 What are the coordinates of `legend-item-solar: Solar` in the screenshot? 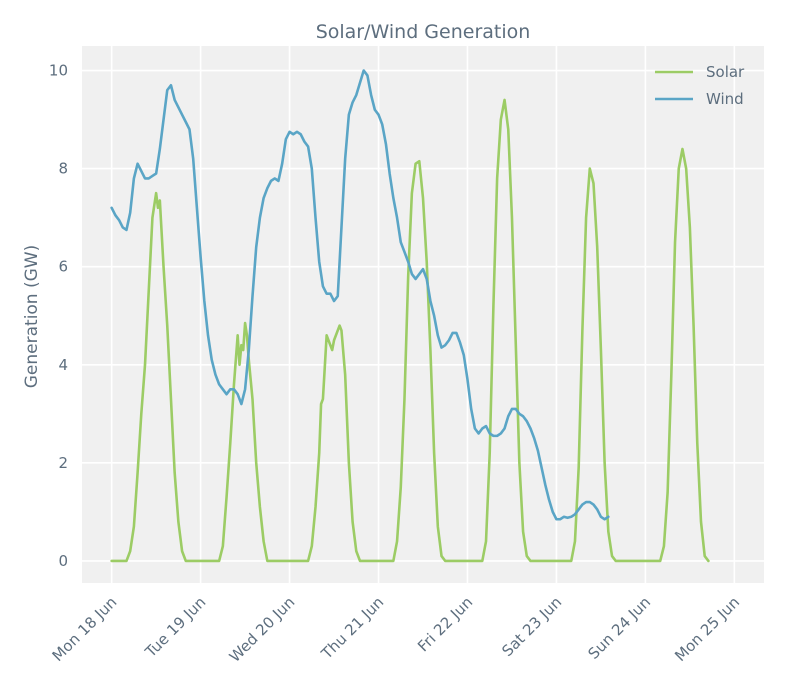 It's located at (700, 72).